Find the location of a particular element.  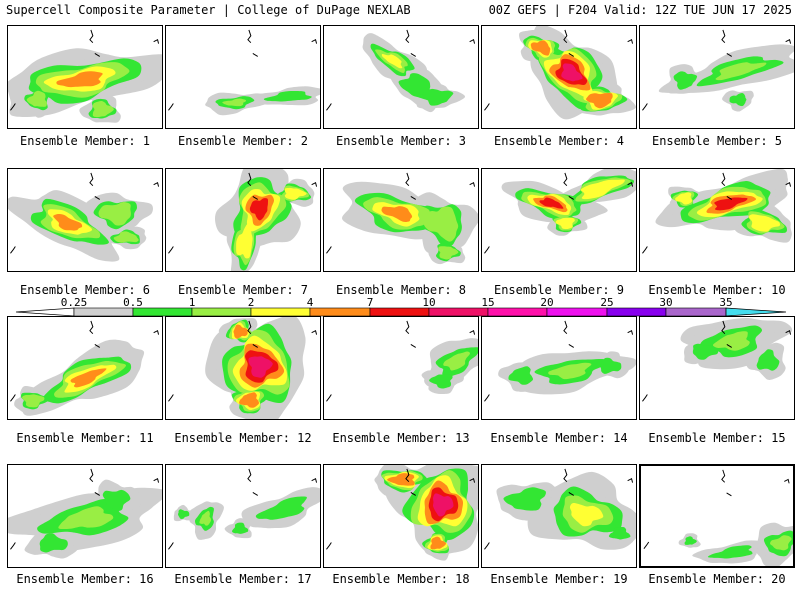

ensemble-member-10-map is located at coordinates (717, 220).